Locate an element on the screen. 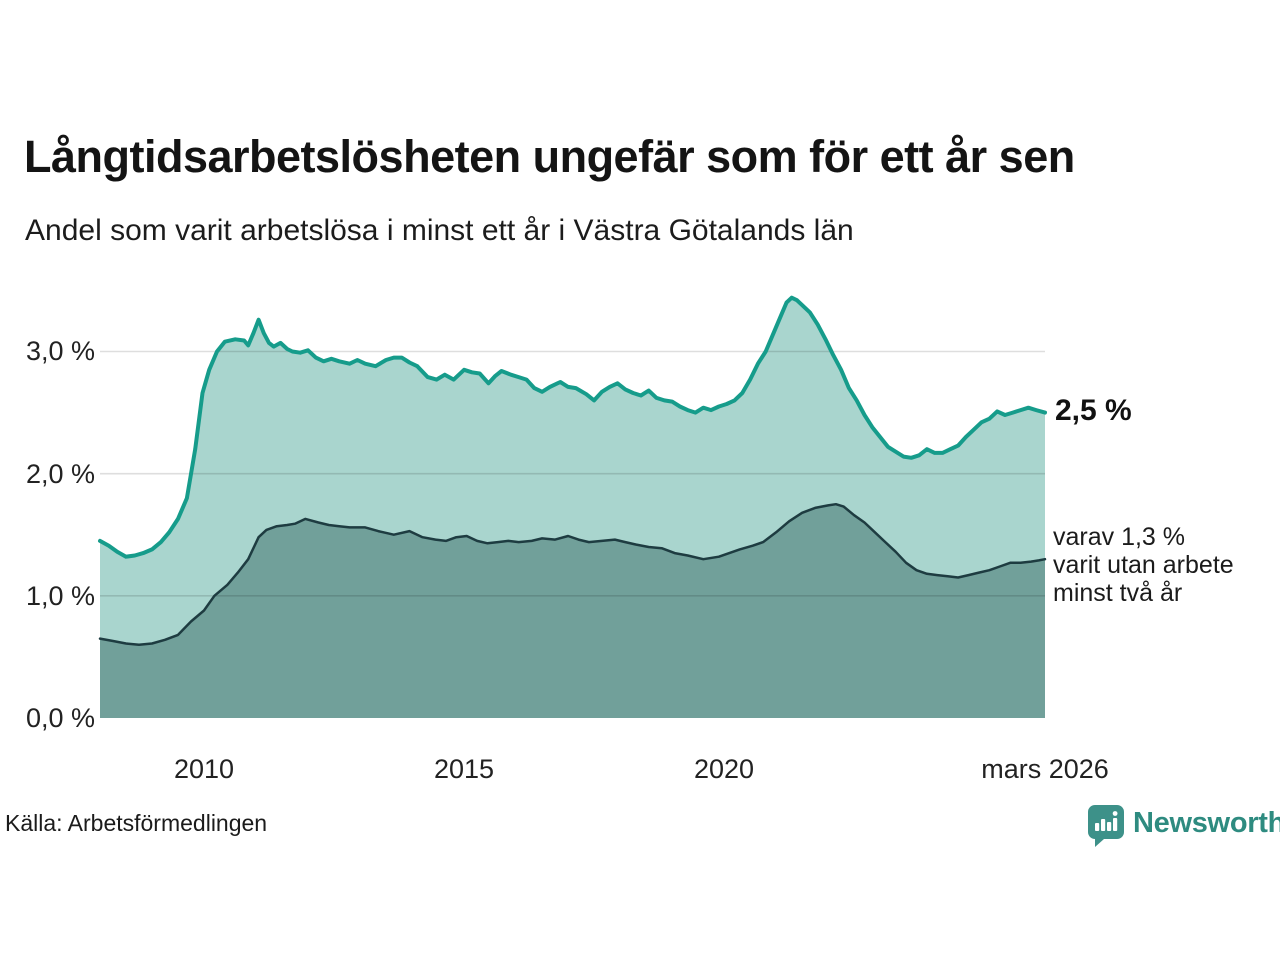 The width and height of the screenshot is (1280, 960). x-tick-2010: 2010 is located at coordinates (204, 769).